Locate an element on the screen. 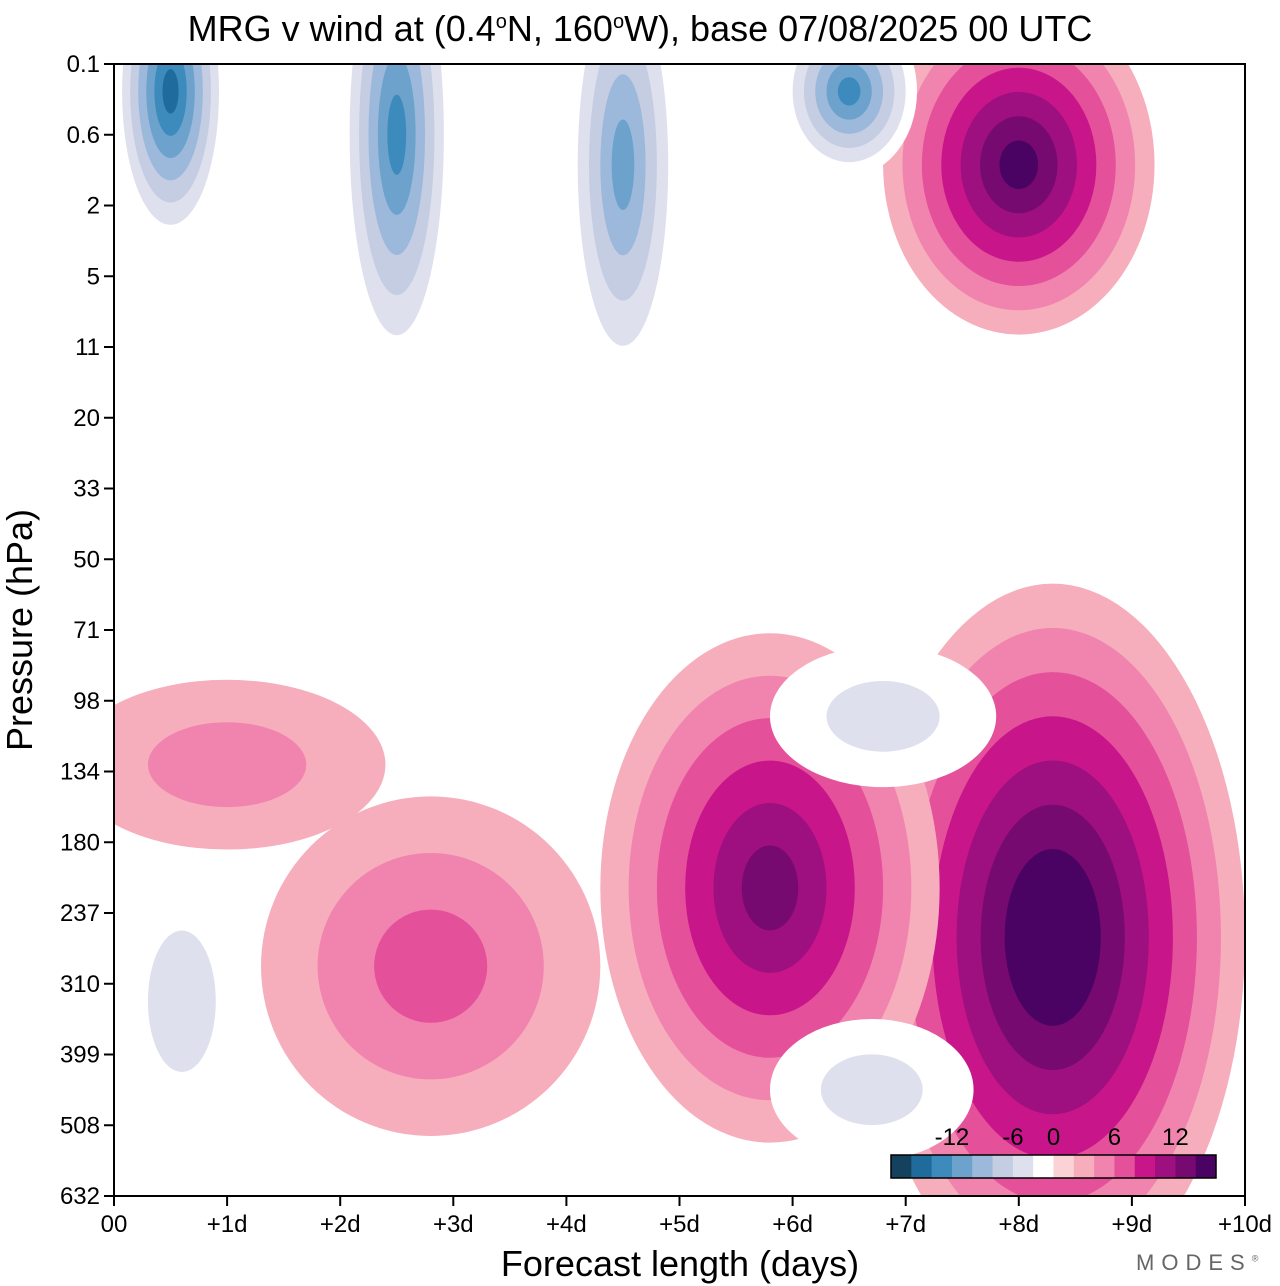 This screenshot has height=1286, width=1280. y-tick-label: 5 is located at coordinates (93, 276).